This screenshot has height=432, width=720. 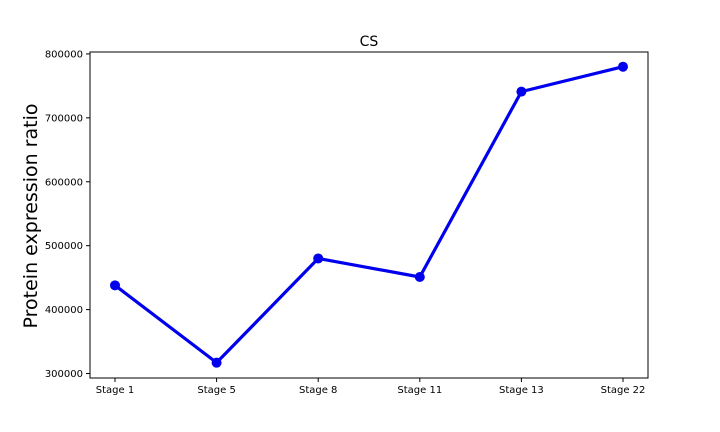 I want to click on chart-title: CS, so click(x=369, y=42).